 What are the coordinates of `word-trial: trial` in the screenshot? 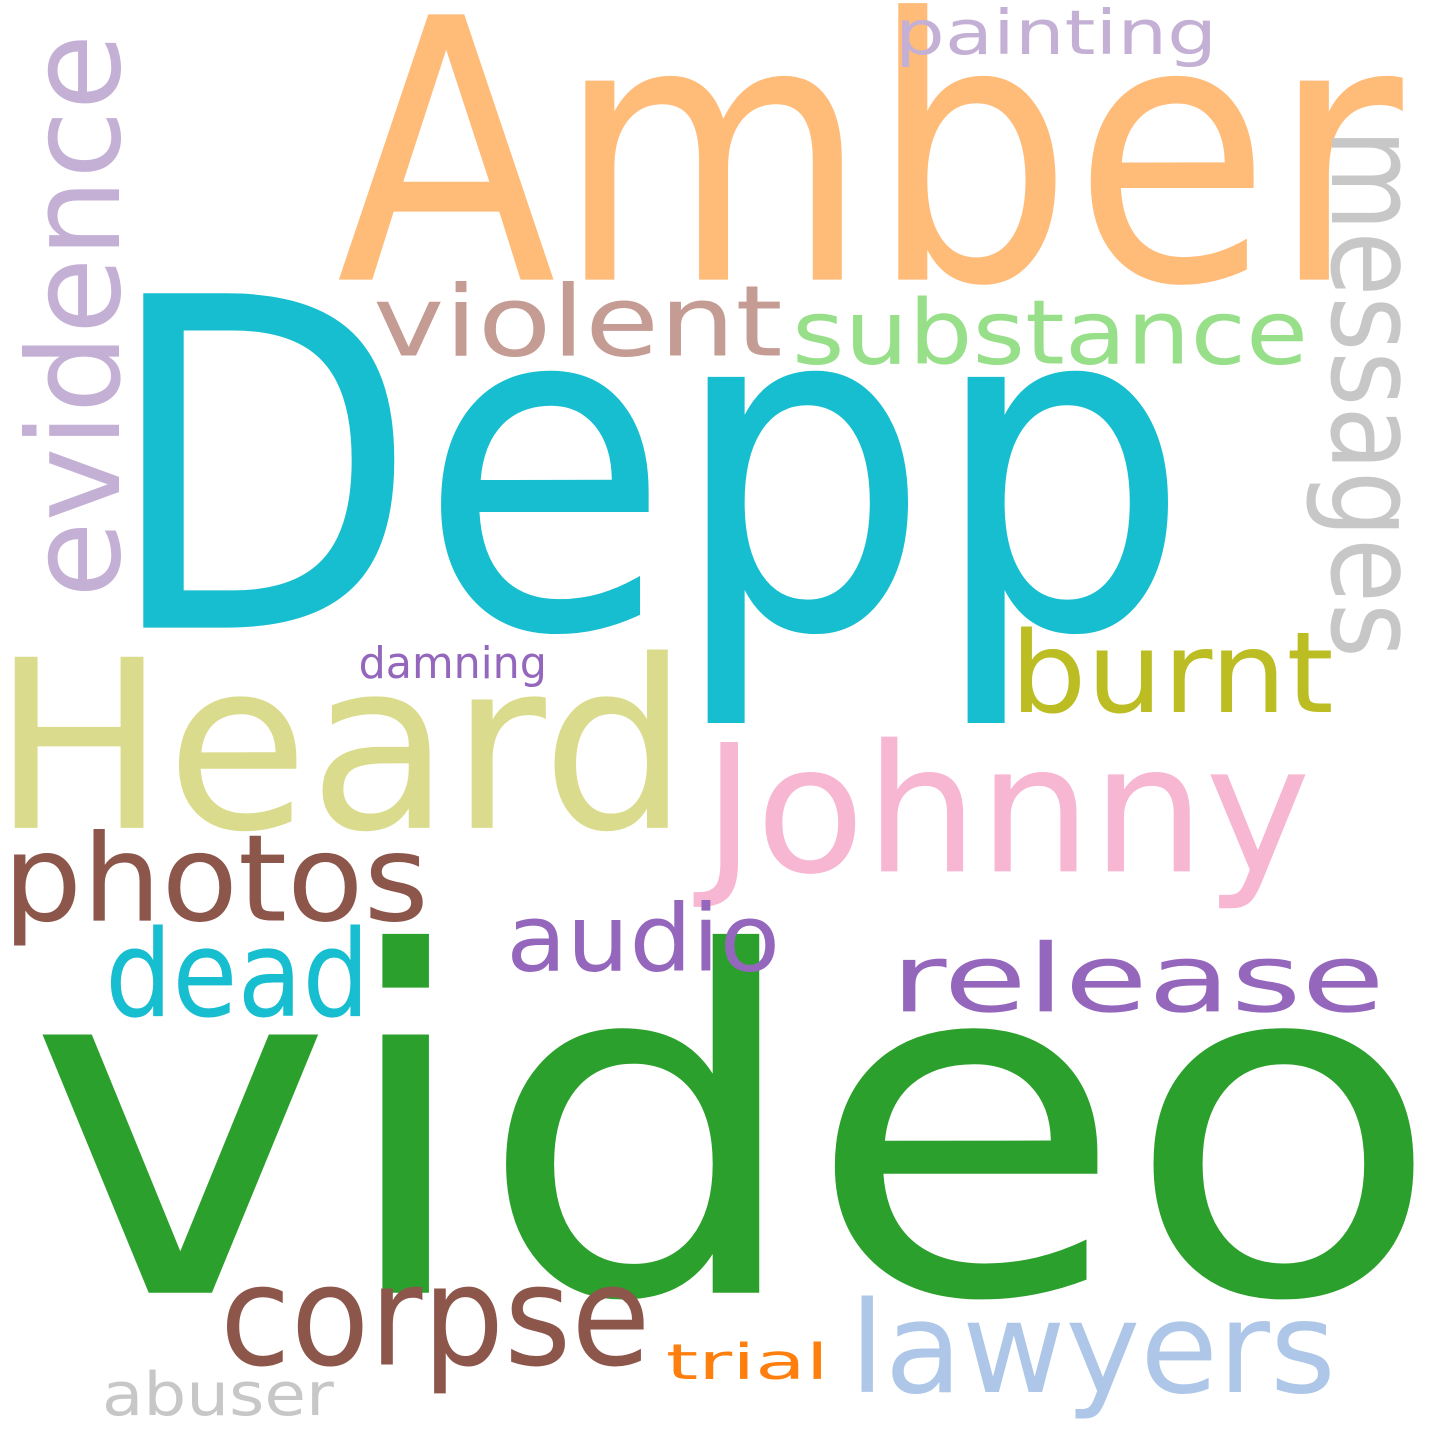 It's located at (747, 1362).